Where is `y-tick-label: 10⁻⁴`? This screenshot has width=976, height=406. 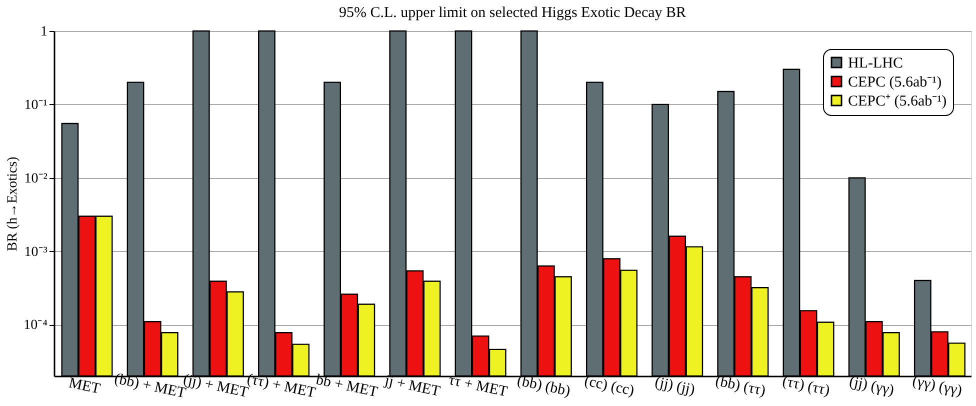
y-tick-label: 10⁻⁴ is located at coordinates (36, 326).